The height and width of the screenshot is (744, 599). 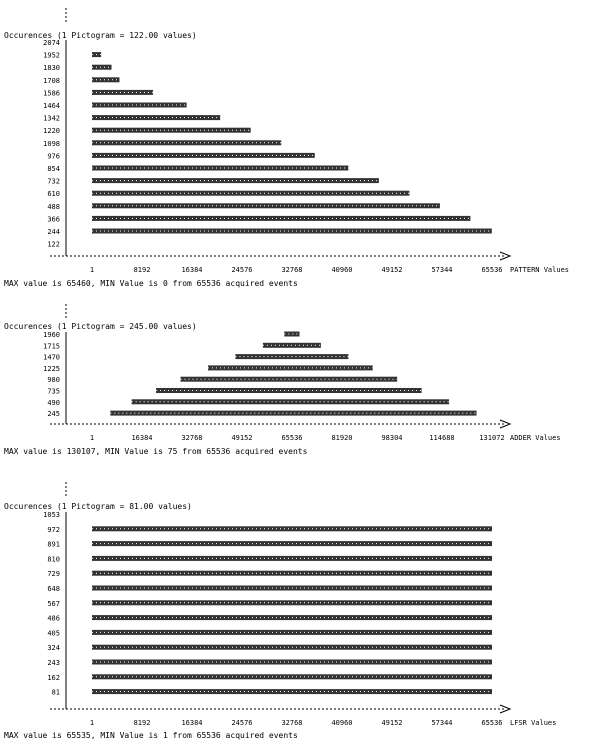 I want to click on x-axis-label: LFSR Values, so click(x=533, y=723).